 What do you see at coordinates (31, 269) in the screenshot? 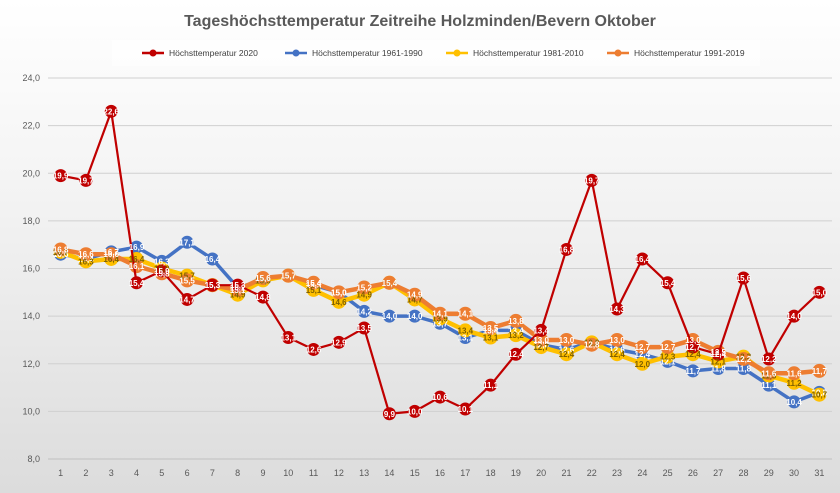
I see `y-tick-label: 16,0` at bounding box center [31, 269].